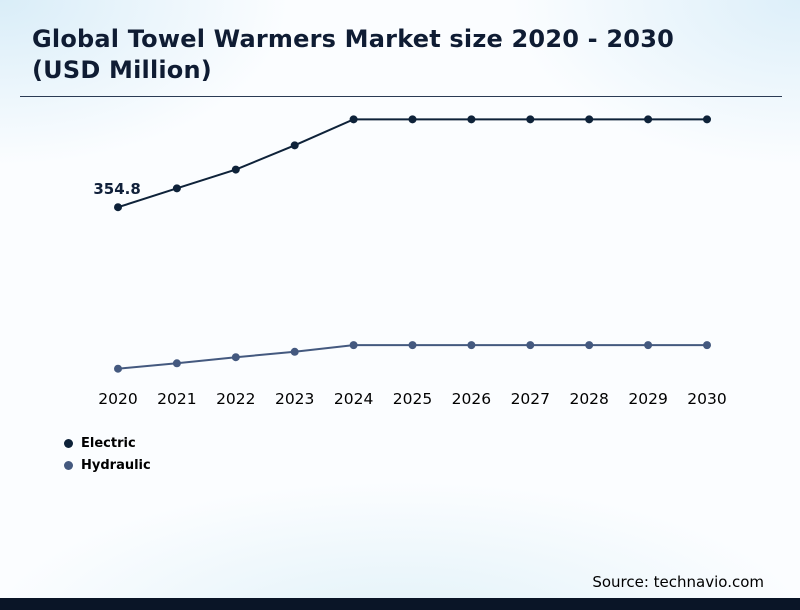 The width and height of the screenshot is (800, 610). I want to click on data-point-electric-2029, so click(648, 119).